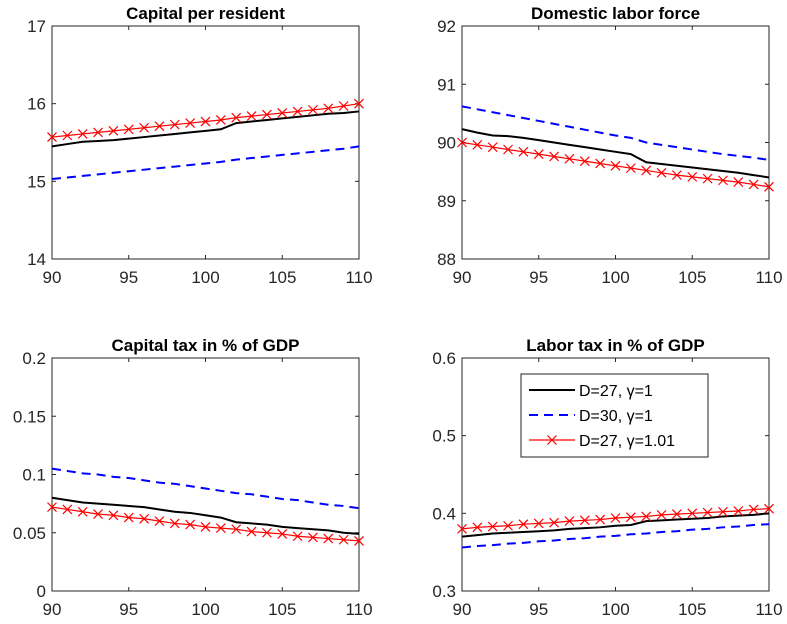  What do you see at coordinates (36, 181) in the screenshot?
I see `y-tick-label: 15` at bounding box center [36, 181].